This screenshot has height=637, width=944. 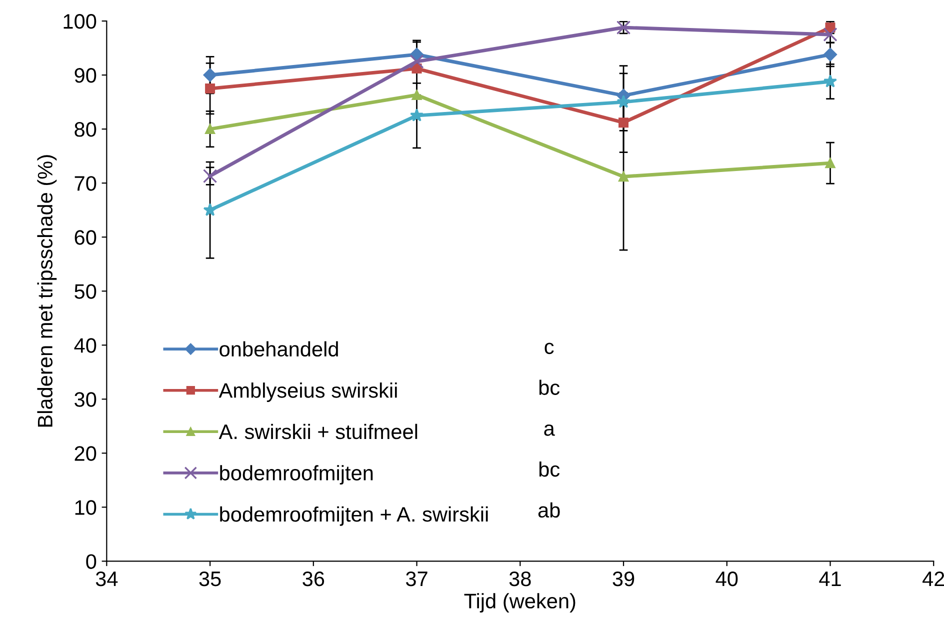 What do you see at coordinates (313, 578) in the screenshot?
I see `x-tick-label: 36` at bounding box center [313, 578].